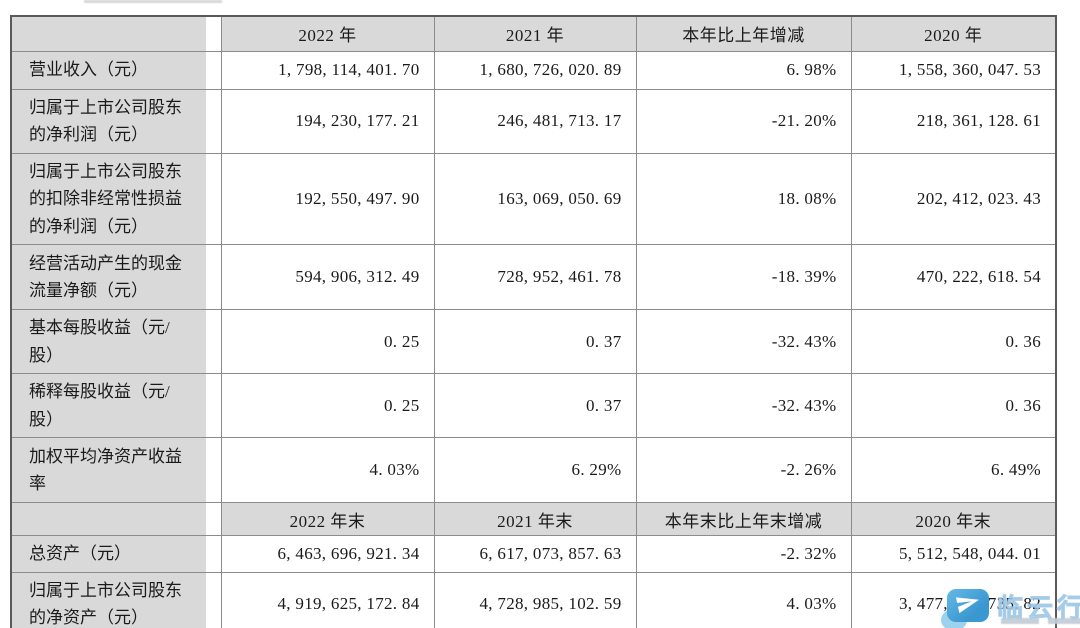 The image size is (1080, 628). What do you see at coordinates (953, 470) in the screenshot?
I see `cell-value: 6. 49%` at bounding box center [953, 470].